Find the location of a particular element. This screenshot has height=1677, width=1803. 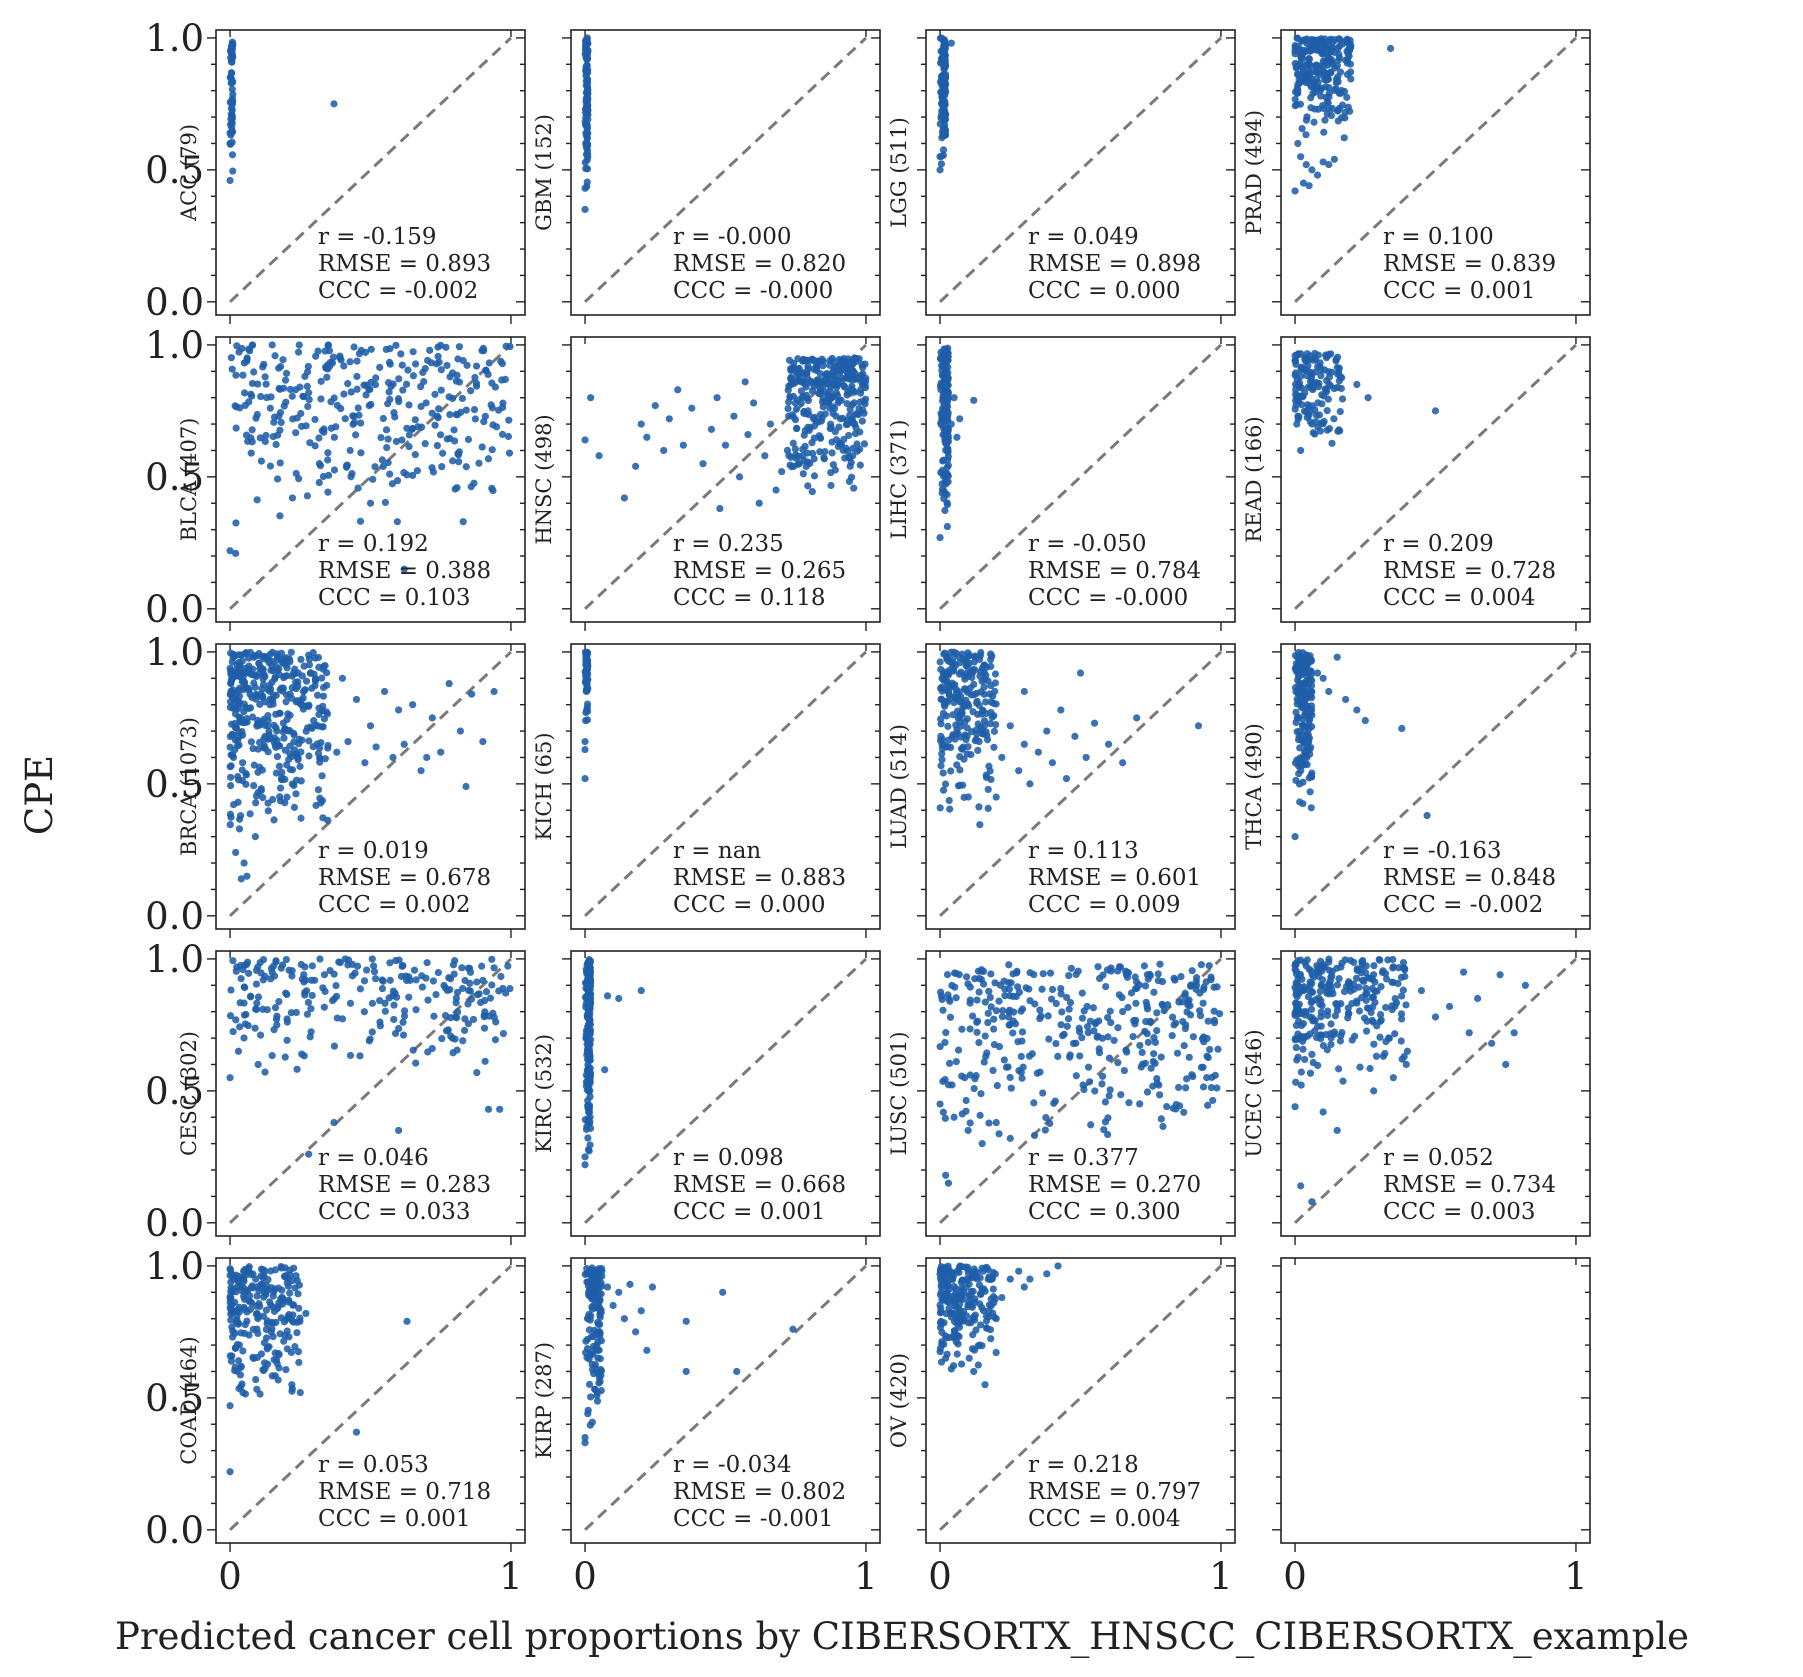

panel-label: UCEC (546) is located at coordinates (1254, 1093).